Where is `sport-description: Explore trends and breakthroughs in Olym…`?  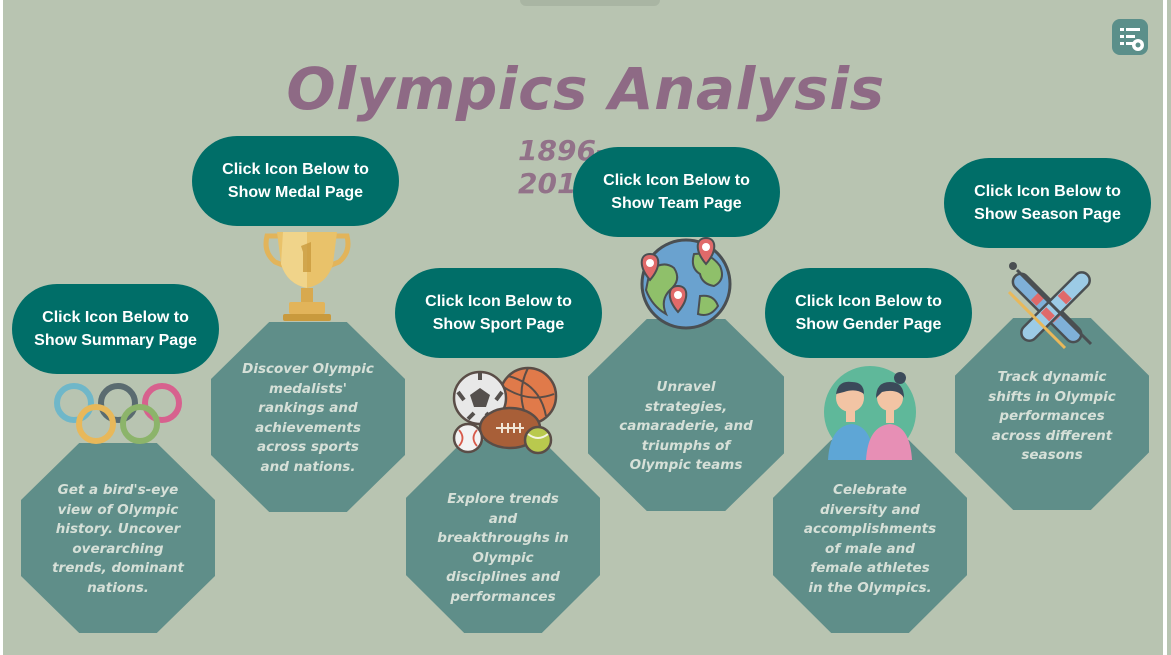
sport-description: Explore trends and breakthroughs in Olym… is located at coordinates (503, 548).